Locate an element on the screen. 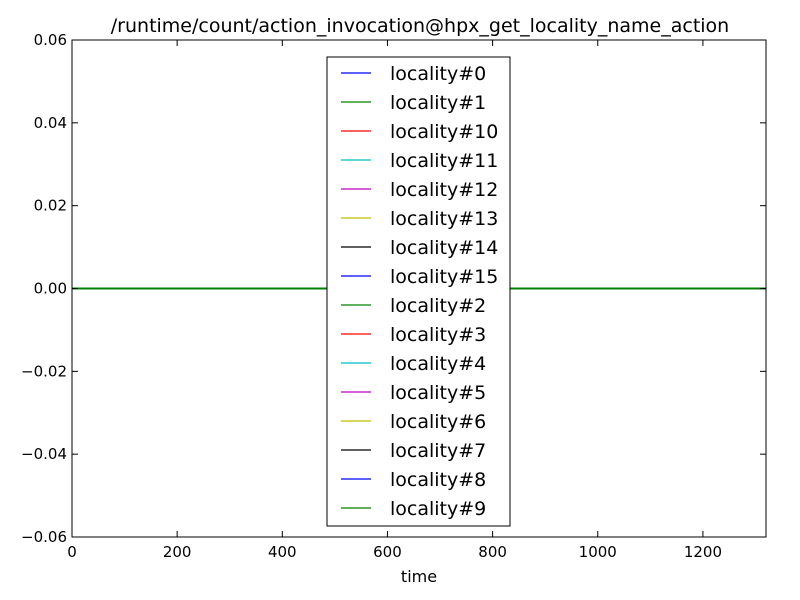  legend-label: locality#0 is located at coordinates (438, 74).